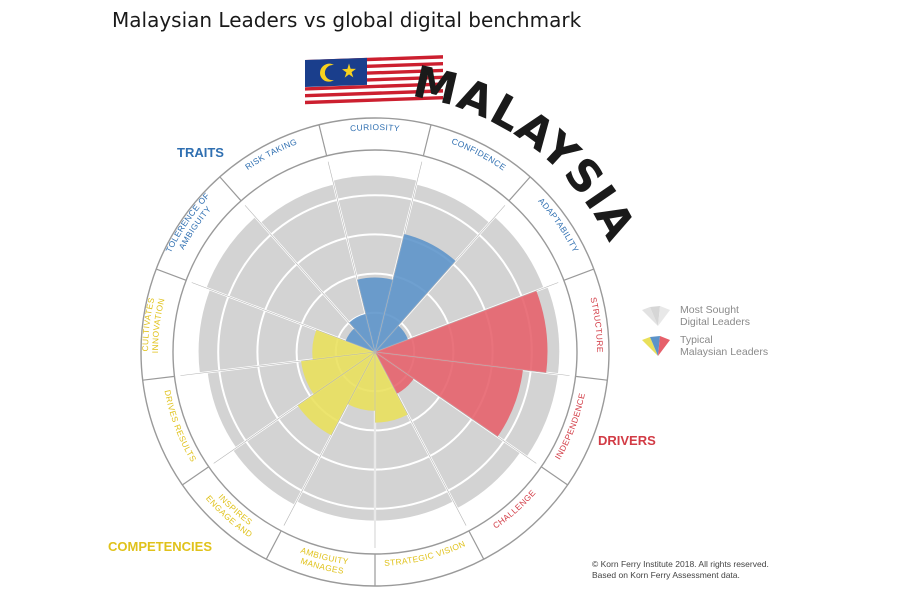 Image resolution: width=900 pixels, height=600 pixels. I want to click on malaysian-wedge-engage-and-inspires, so click(336, 394).